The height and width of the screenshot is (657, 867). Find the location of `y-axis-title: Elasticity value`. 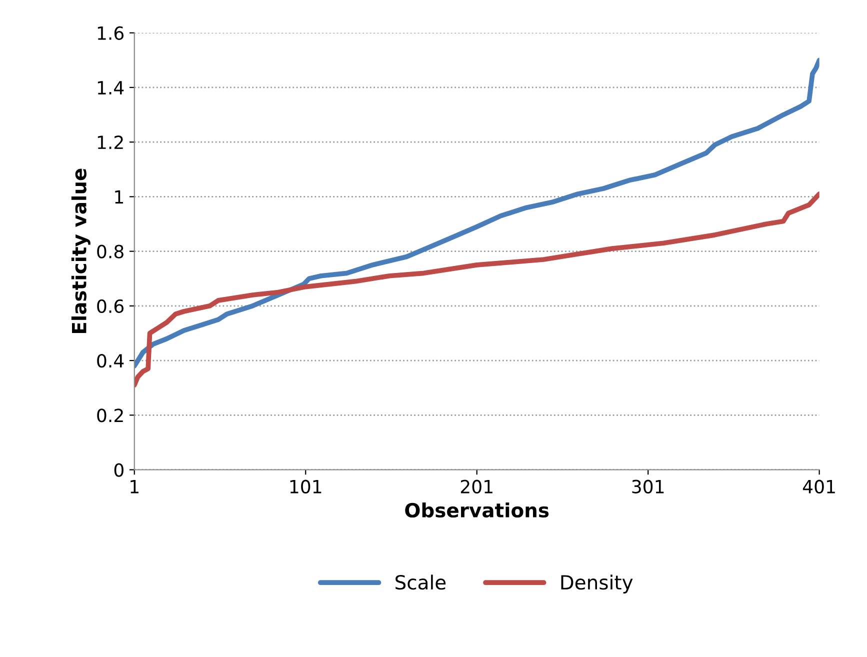

y-axis-title: Elasticity value is located at coordinates (80, 251).